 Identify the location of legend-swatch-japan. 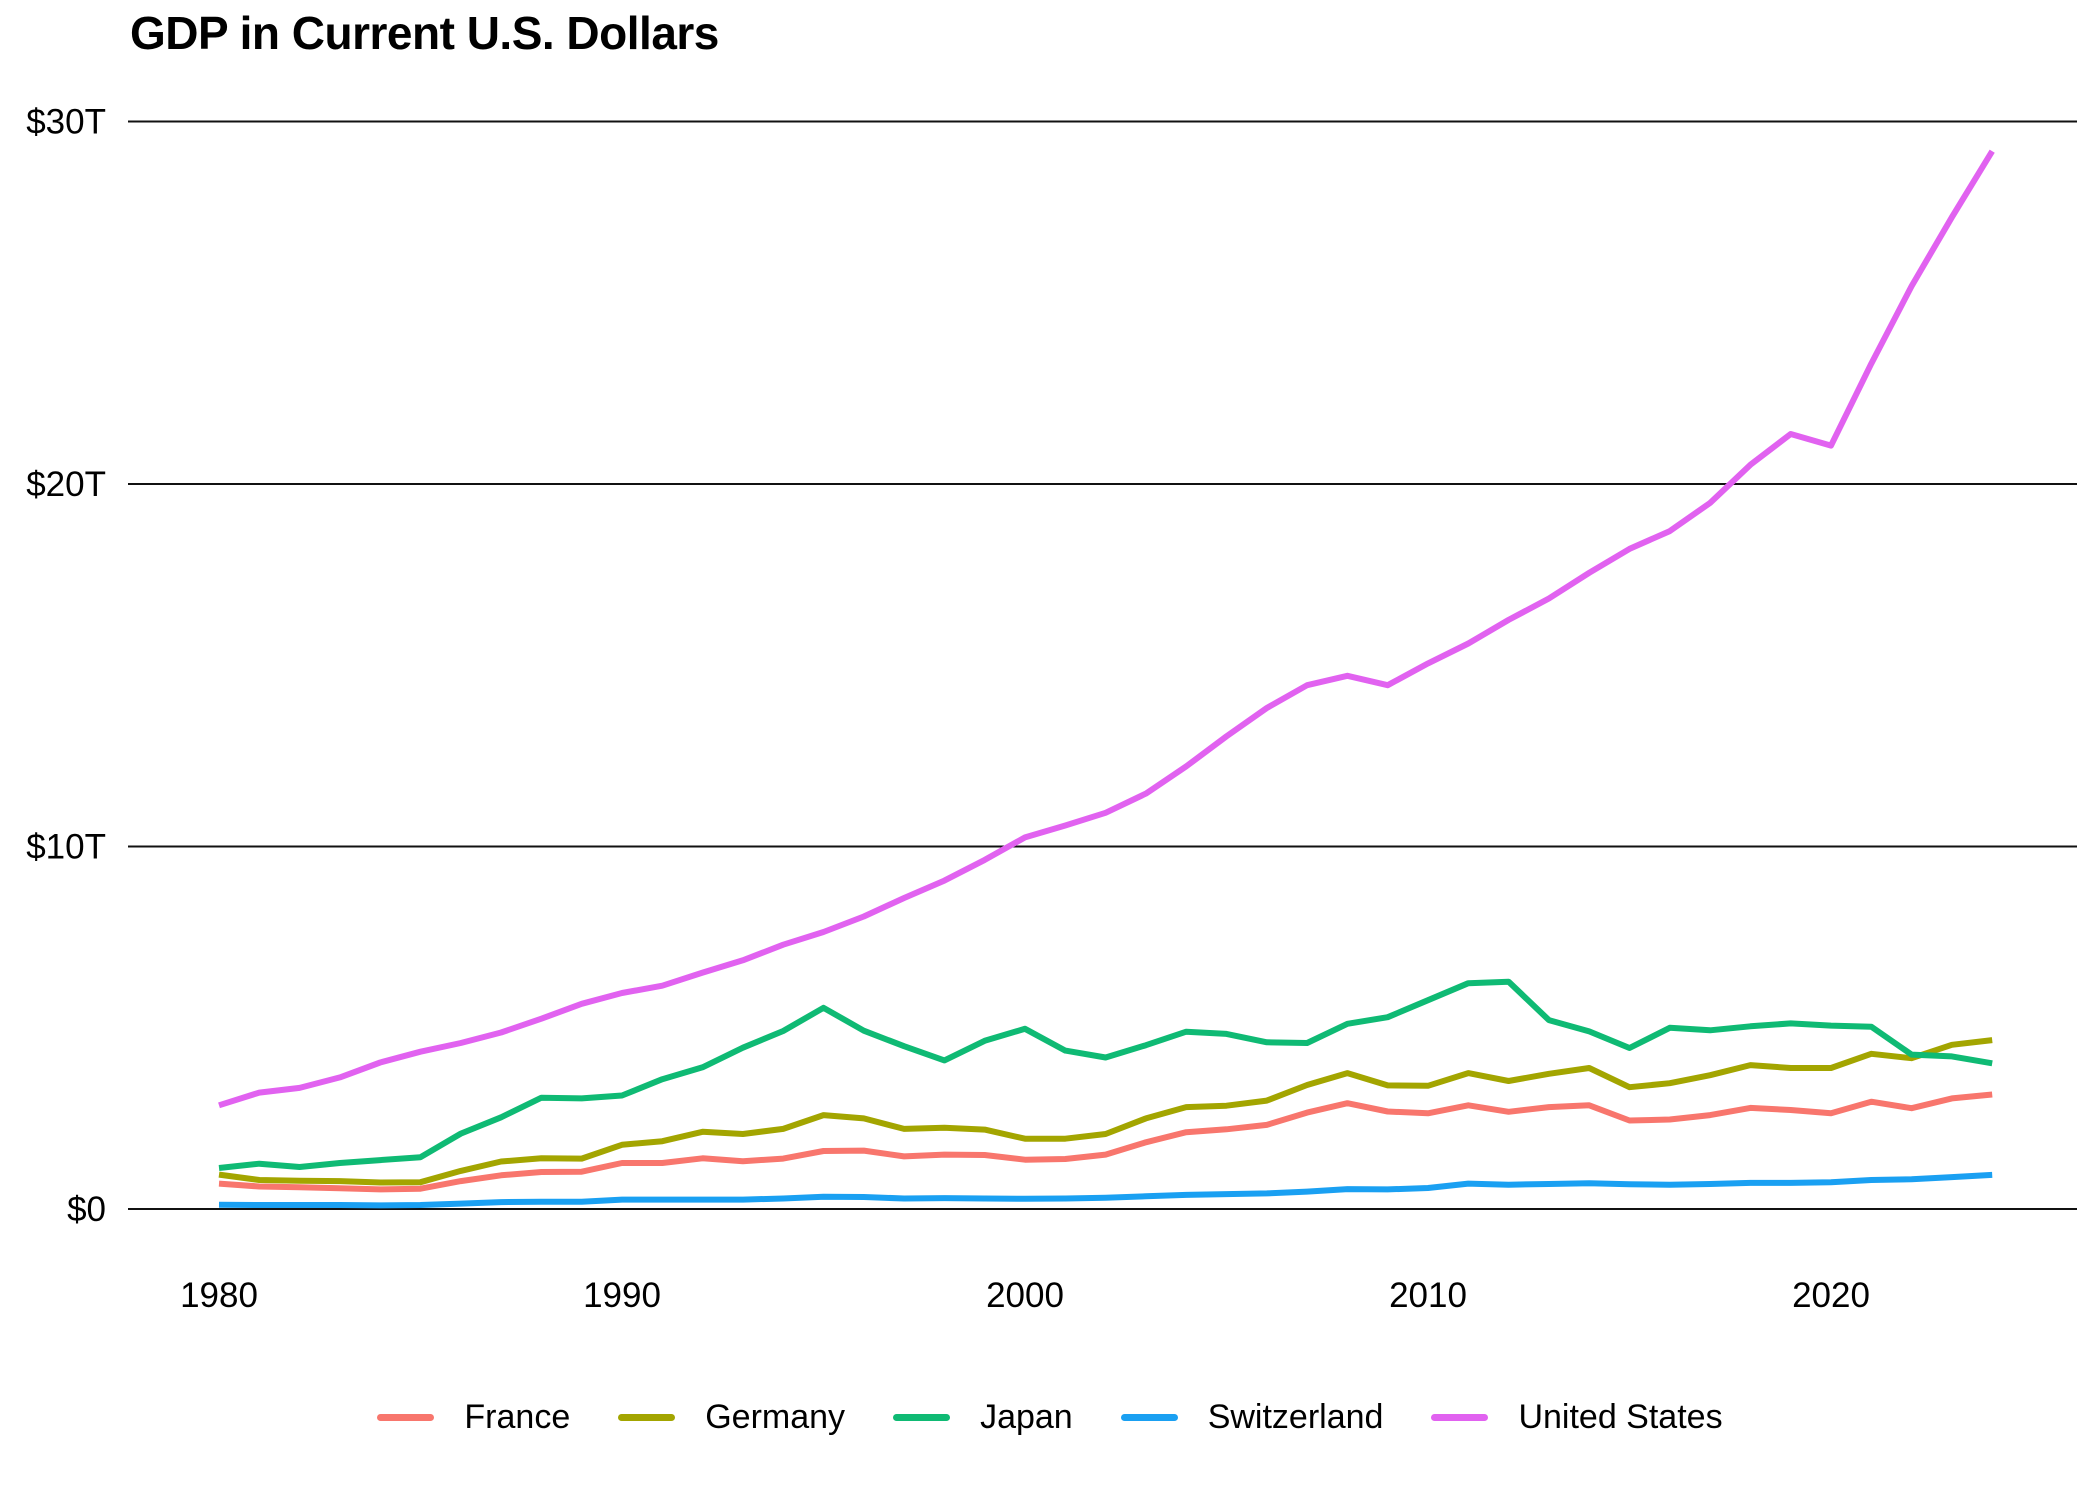
(922, 1417).